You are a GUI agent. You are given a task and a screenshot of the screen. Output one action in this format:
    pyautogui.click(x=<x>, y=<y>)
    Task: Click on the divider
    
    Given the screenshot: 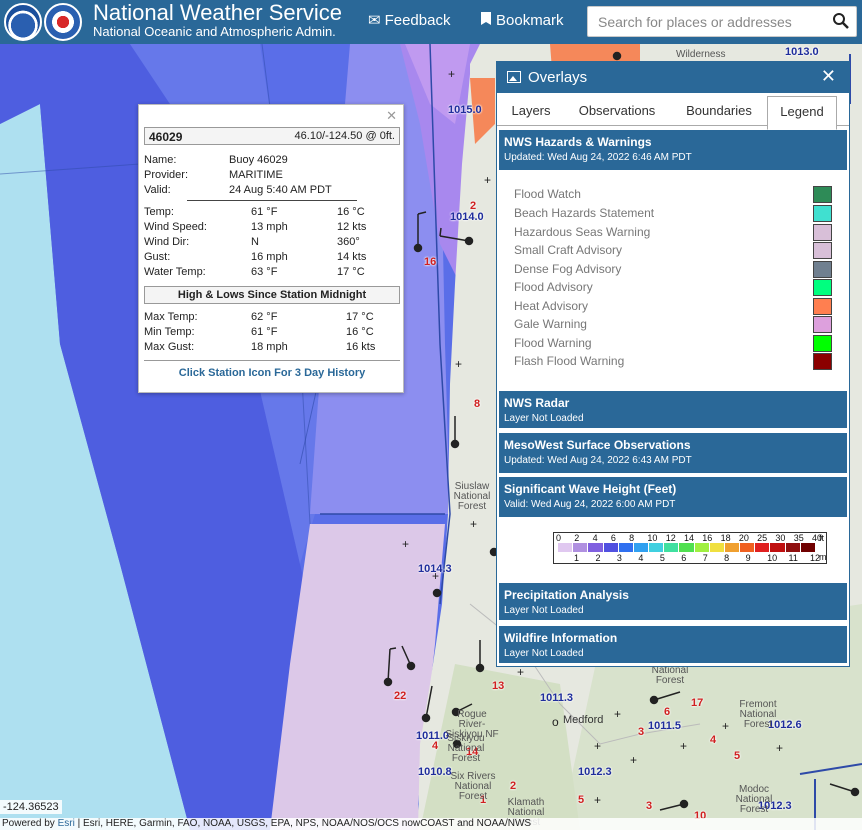 What is the action you would take?
    pyautogui.click(x=272, y=360)
    